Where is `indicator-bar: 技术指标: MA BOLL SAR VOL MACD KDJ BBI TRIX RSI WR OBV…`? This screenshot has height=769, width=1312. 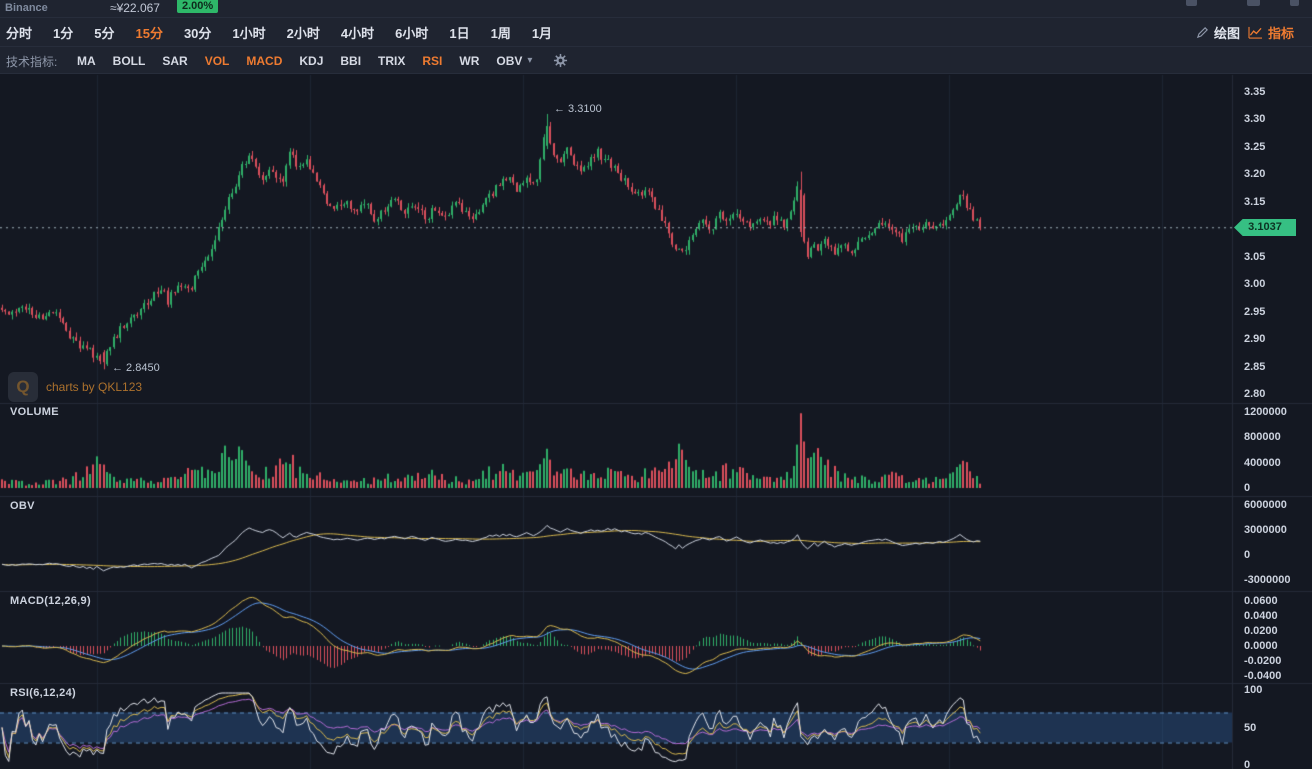 indicator-bar: 技术指标: MA BOLL SAR VOL MACD KDJ BBI TRIX RSI WR OBV… is located at coordinates (656, 60).